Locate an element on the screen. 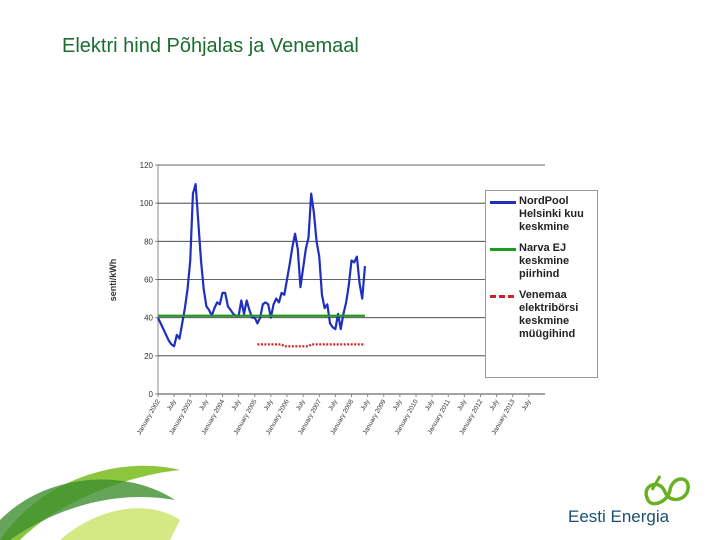 The width and height of the screenshot is (720, 540). logo-text: Eesti Energia is located at coordinates (619, 516).